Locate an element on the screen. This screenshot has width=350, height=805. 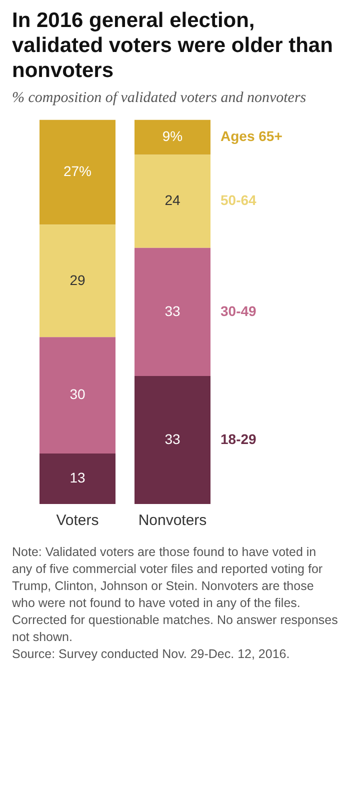
chart-title: In 2016 general election, validated voters were older than nonvoters is located at coordinates (173, 45).